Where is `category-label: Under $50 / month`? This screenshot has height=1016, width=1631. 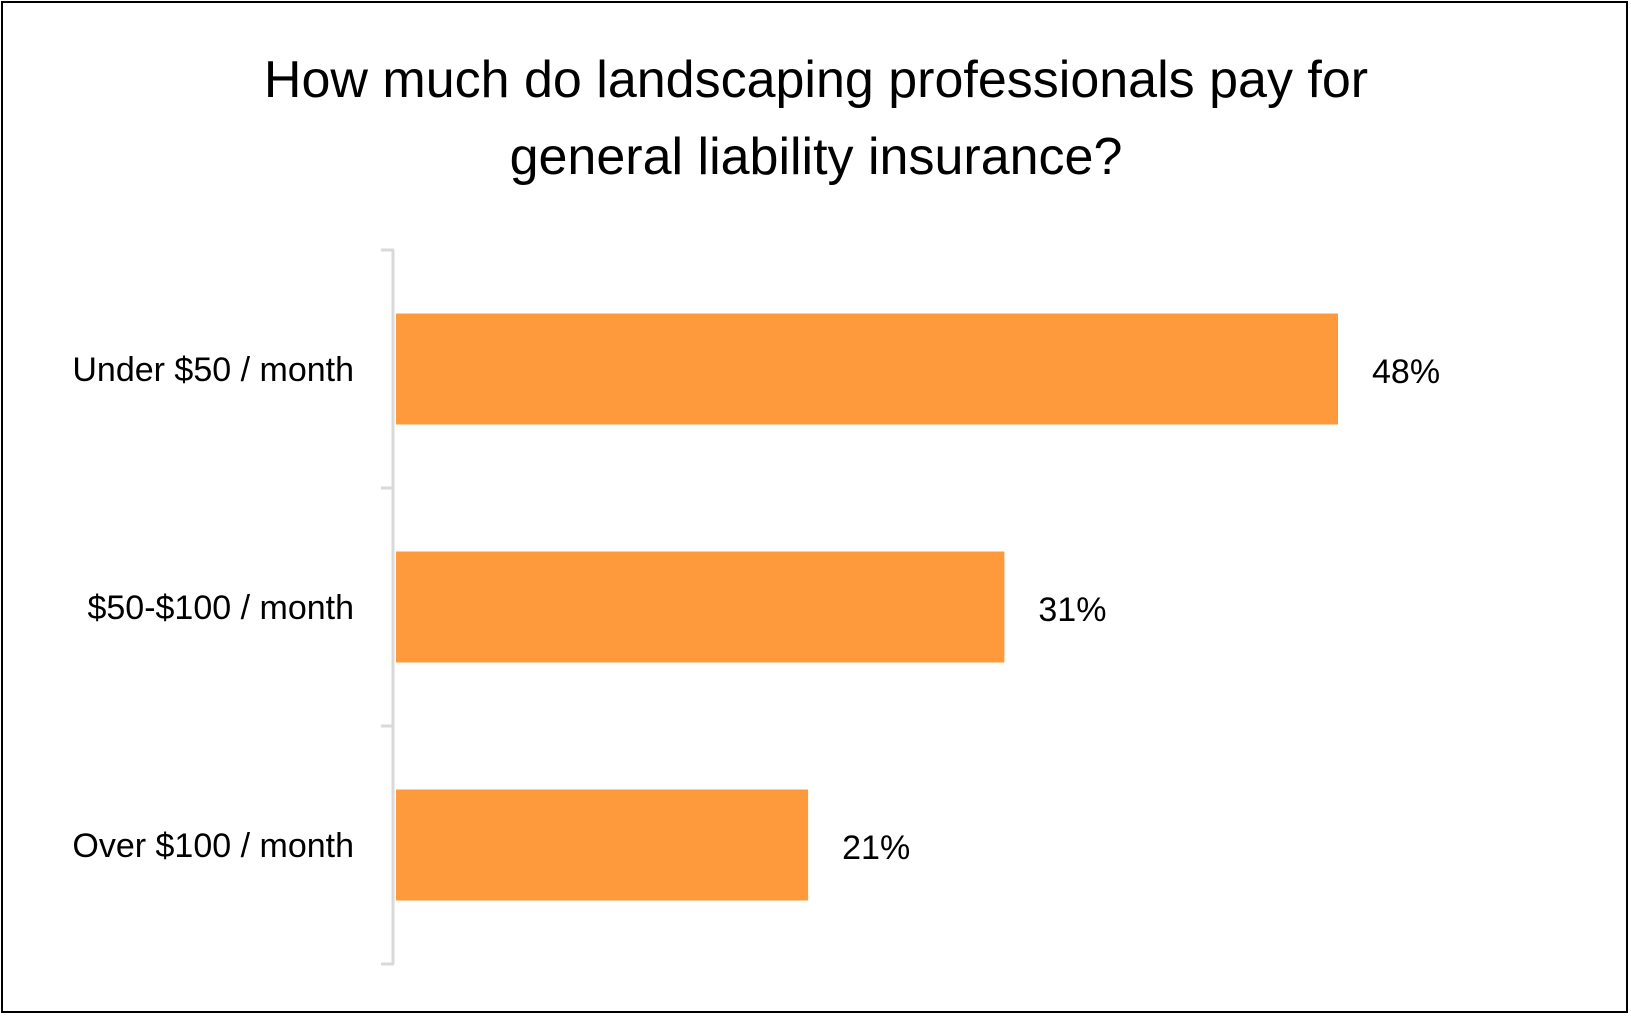 category-label: Under $50 / month is located at coordinates (213, 370).